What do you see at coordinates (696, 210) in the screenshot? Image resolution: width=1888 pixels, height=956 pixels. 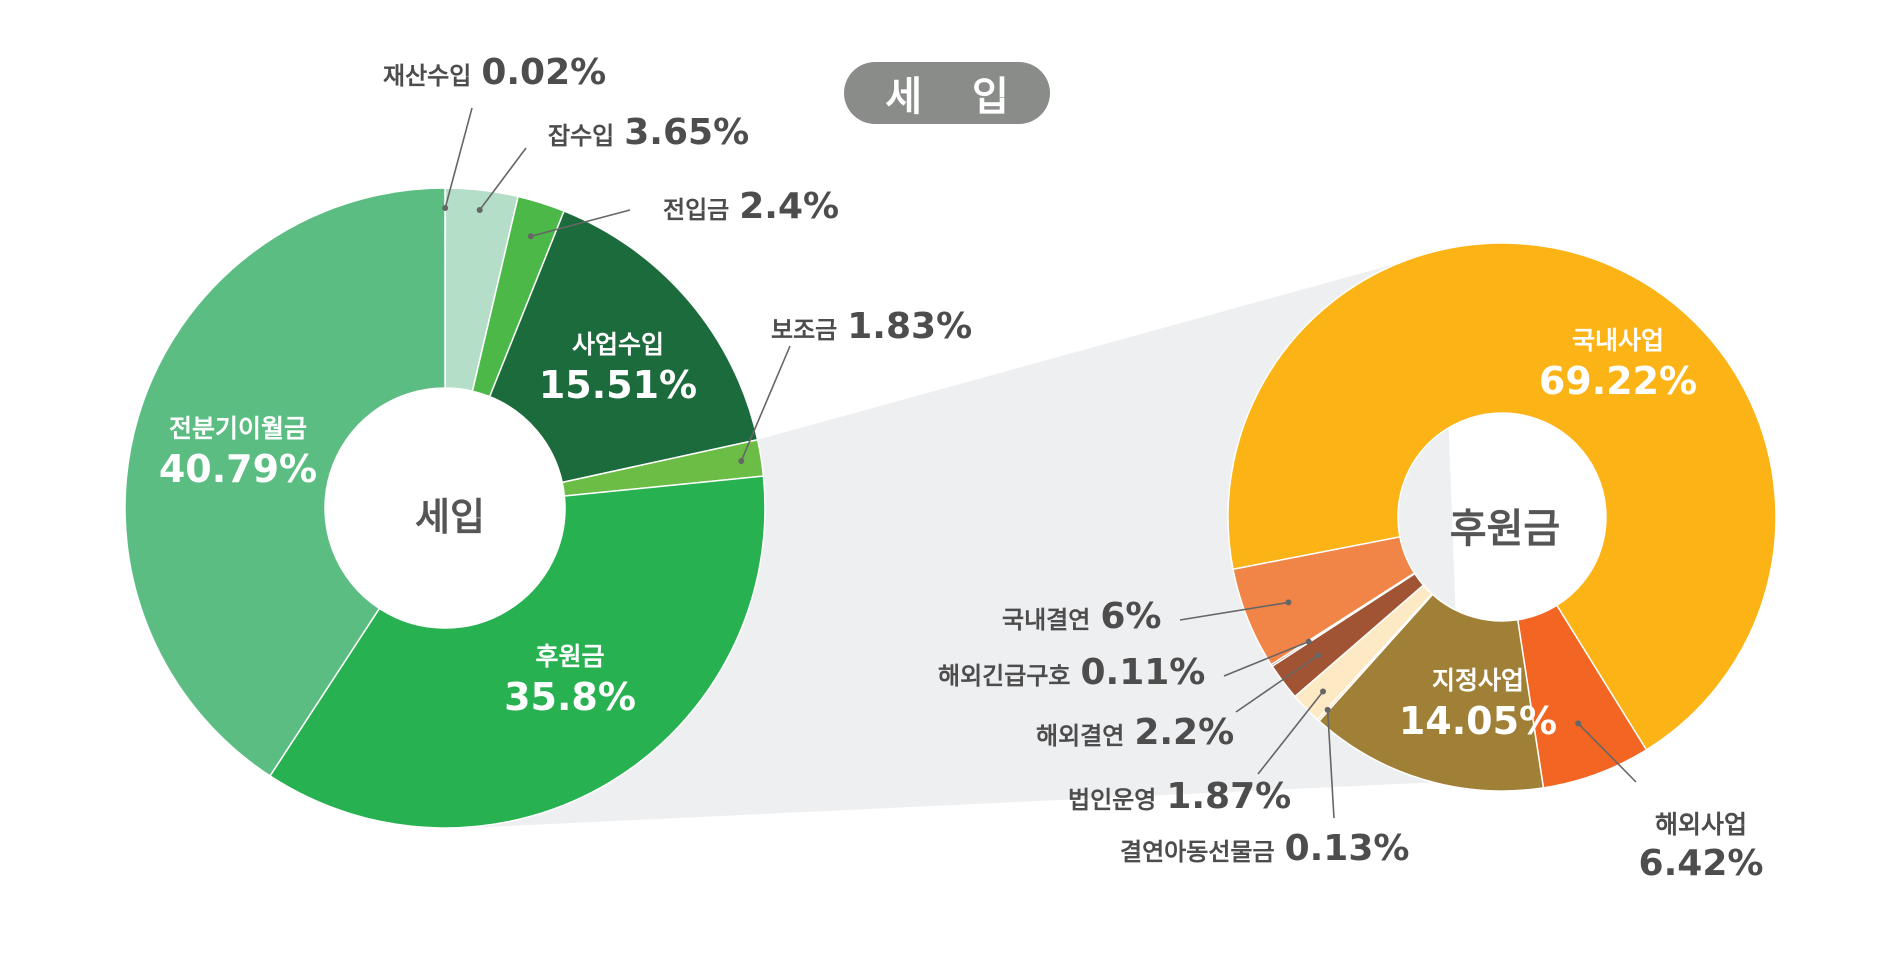 I see `label-jeonip-name: 전입금` at bounding box center [696, 210].